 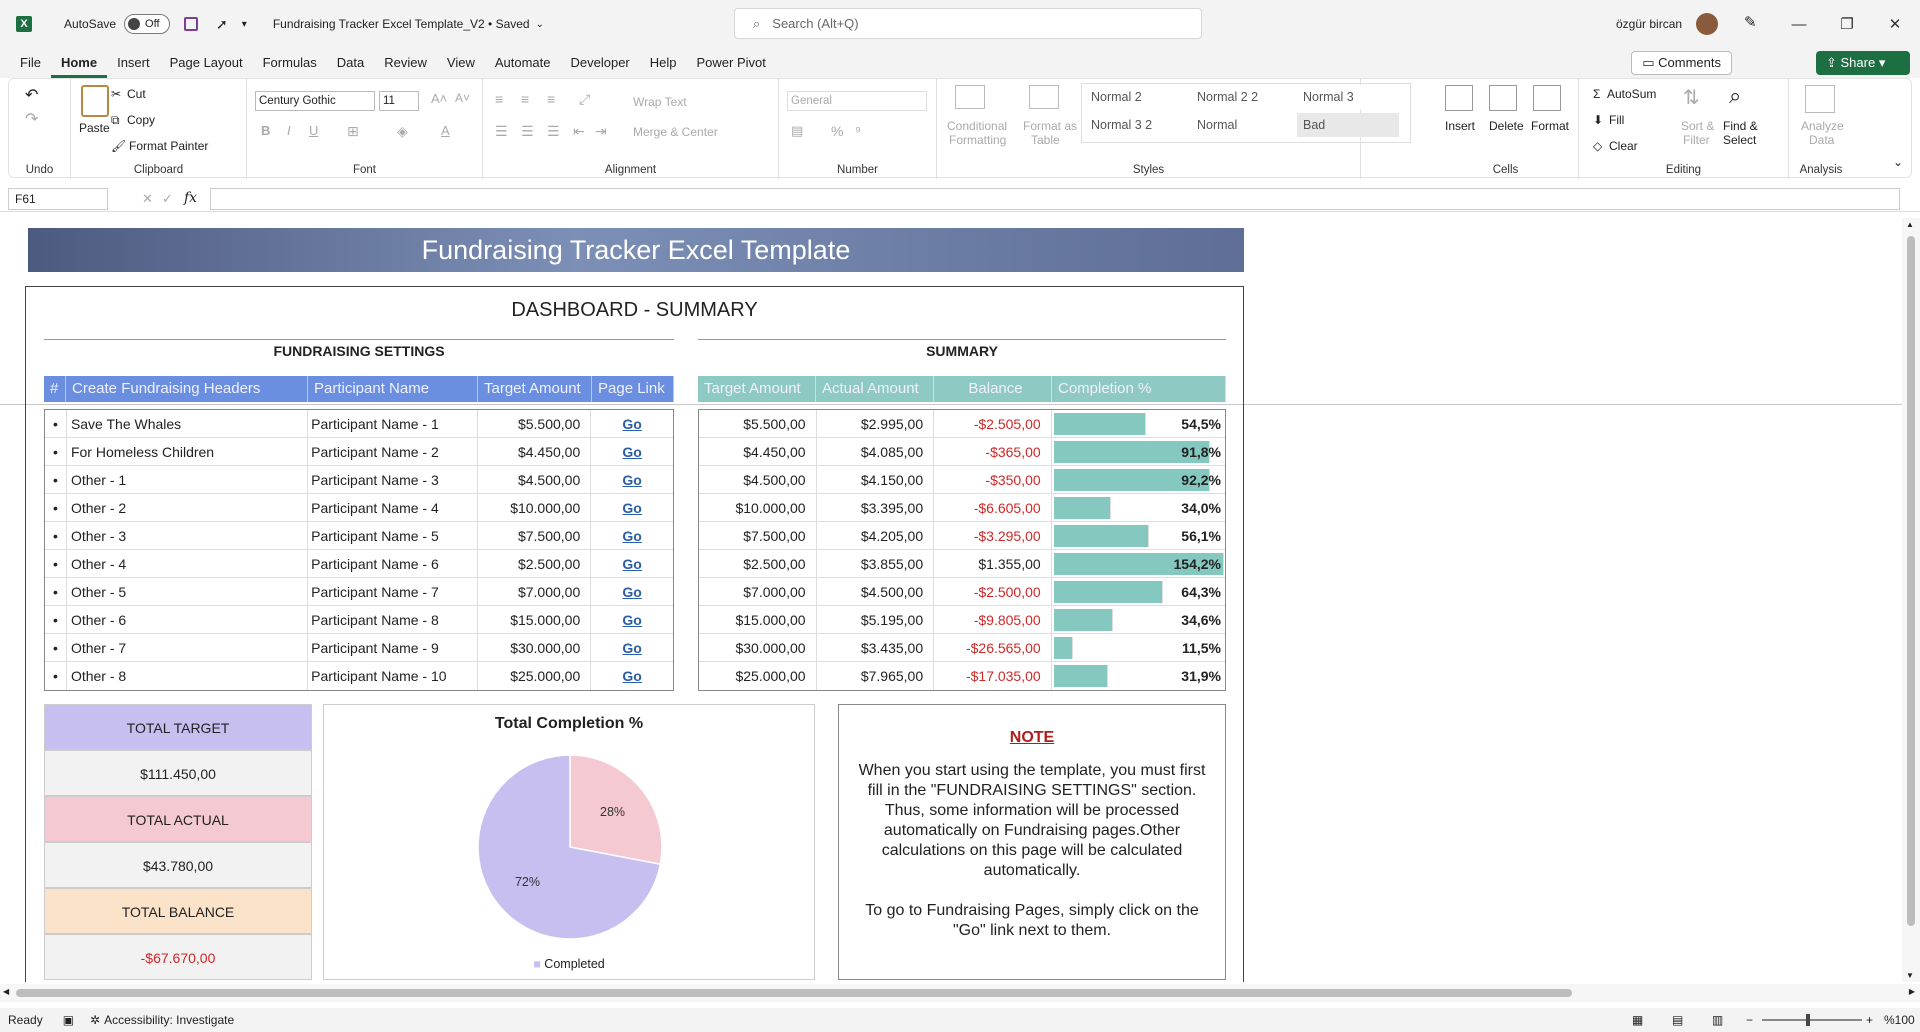 What do you see at coordinates (188, 647) in the screenshot?
I see `fundraising-header-cell: Other - 7` at bounding box center [188, 647].